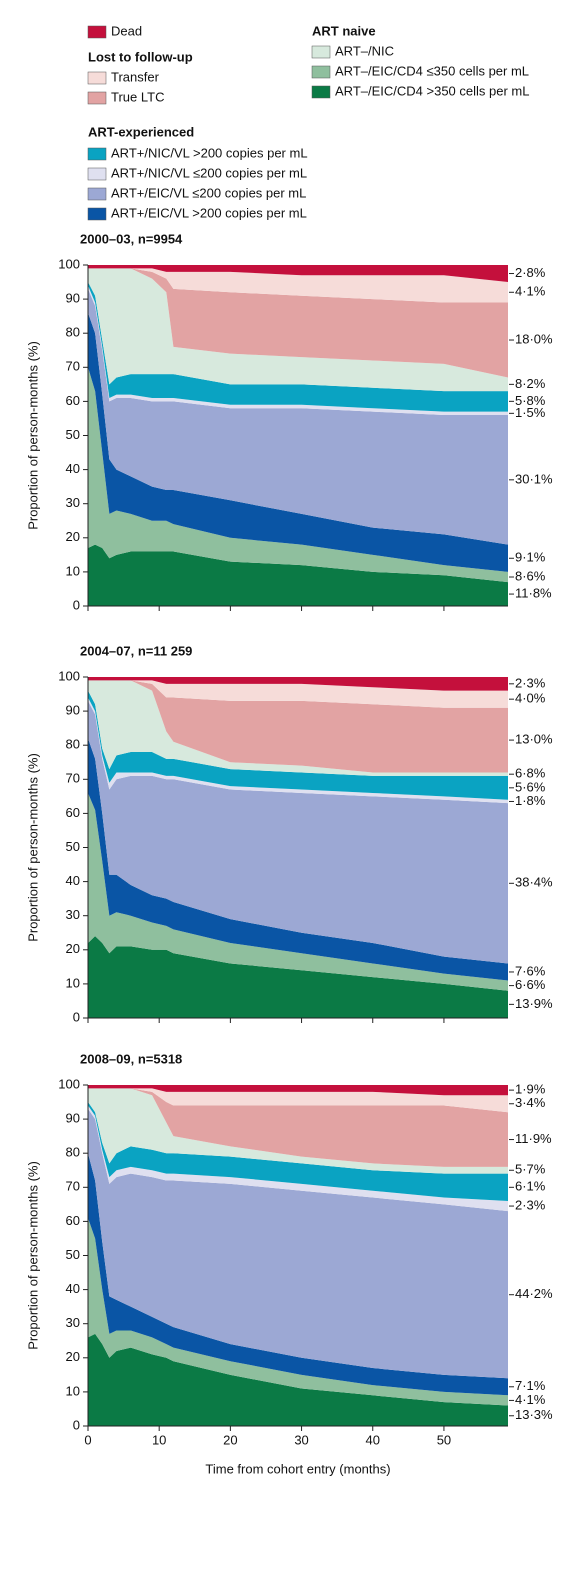 This screenshot has width=566, height=1579. I want to click on x-tick-label: 50, so click(444, 1439).